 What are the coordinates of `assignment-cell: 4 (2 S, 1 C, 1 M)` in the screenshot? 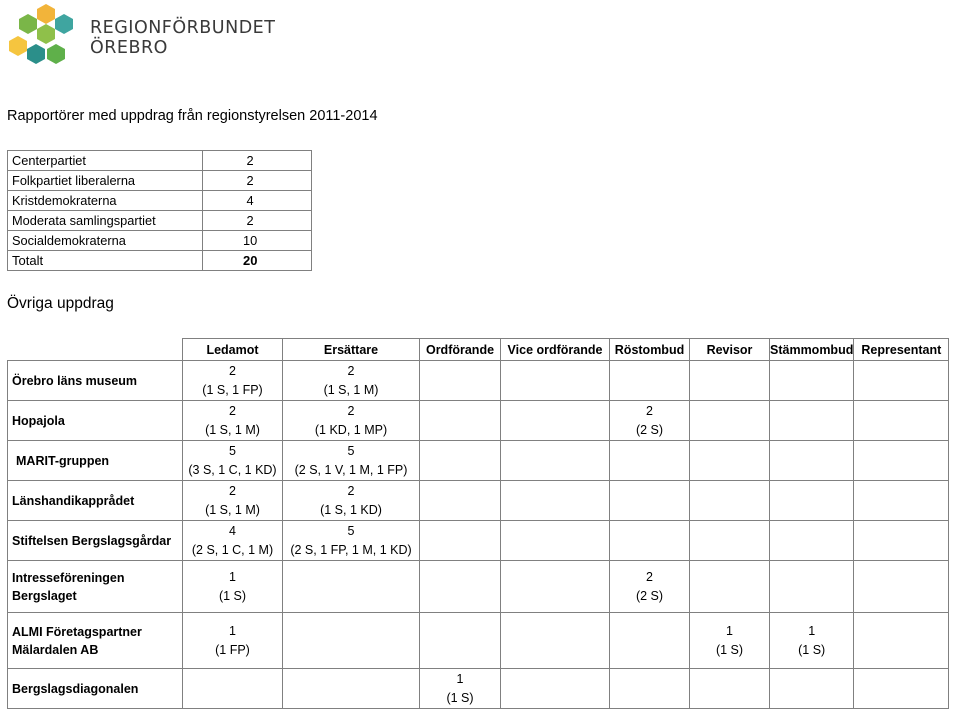 It's located at (232, 540).